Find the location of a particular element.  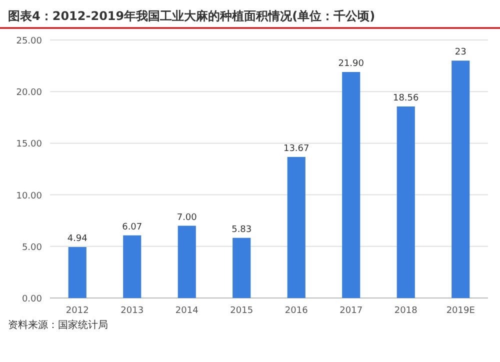

data-label: 23 is located at coordinates (460, 53).